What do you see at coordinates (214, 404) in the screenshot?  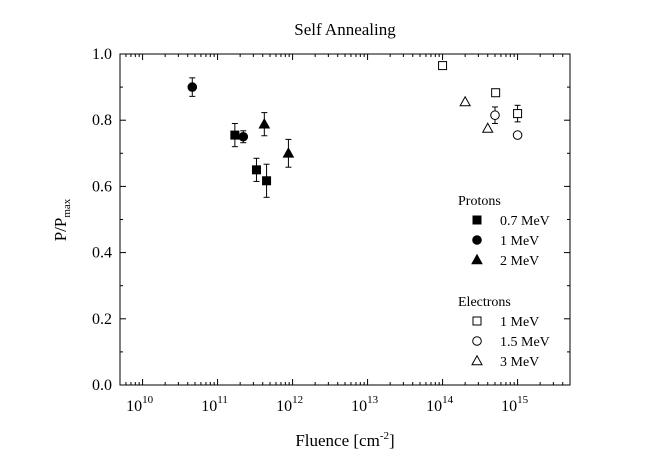 I see `x-tick-label: 1011` at bounding box center [214, 404].